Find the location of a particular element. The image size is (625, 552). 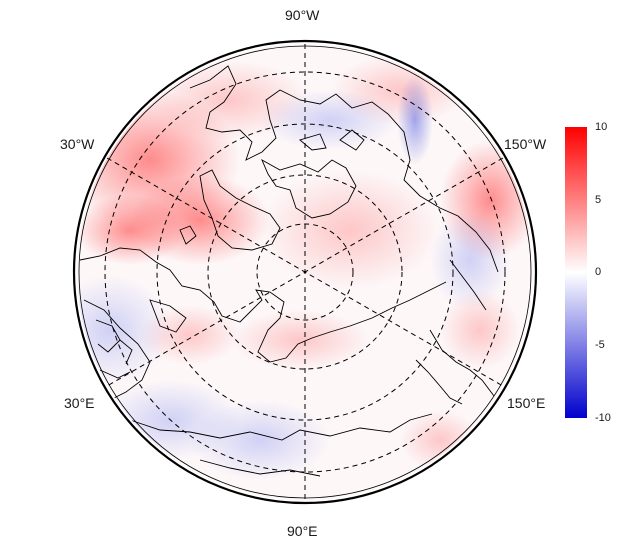

colorbar-tick-0: 0 is located at coordinates (598, 272).